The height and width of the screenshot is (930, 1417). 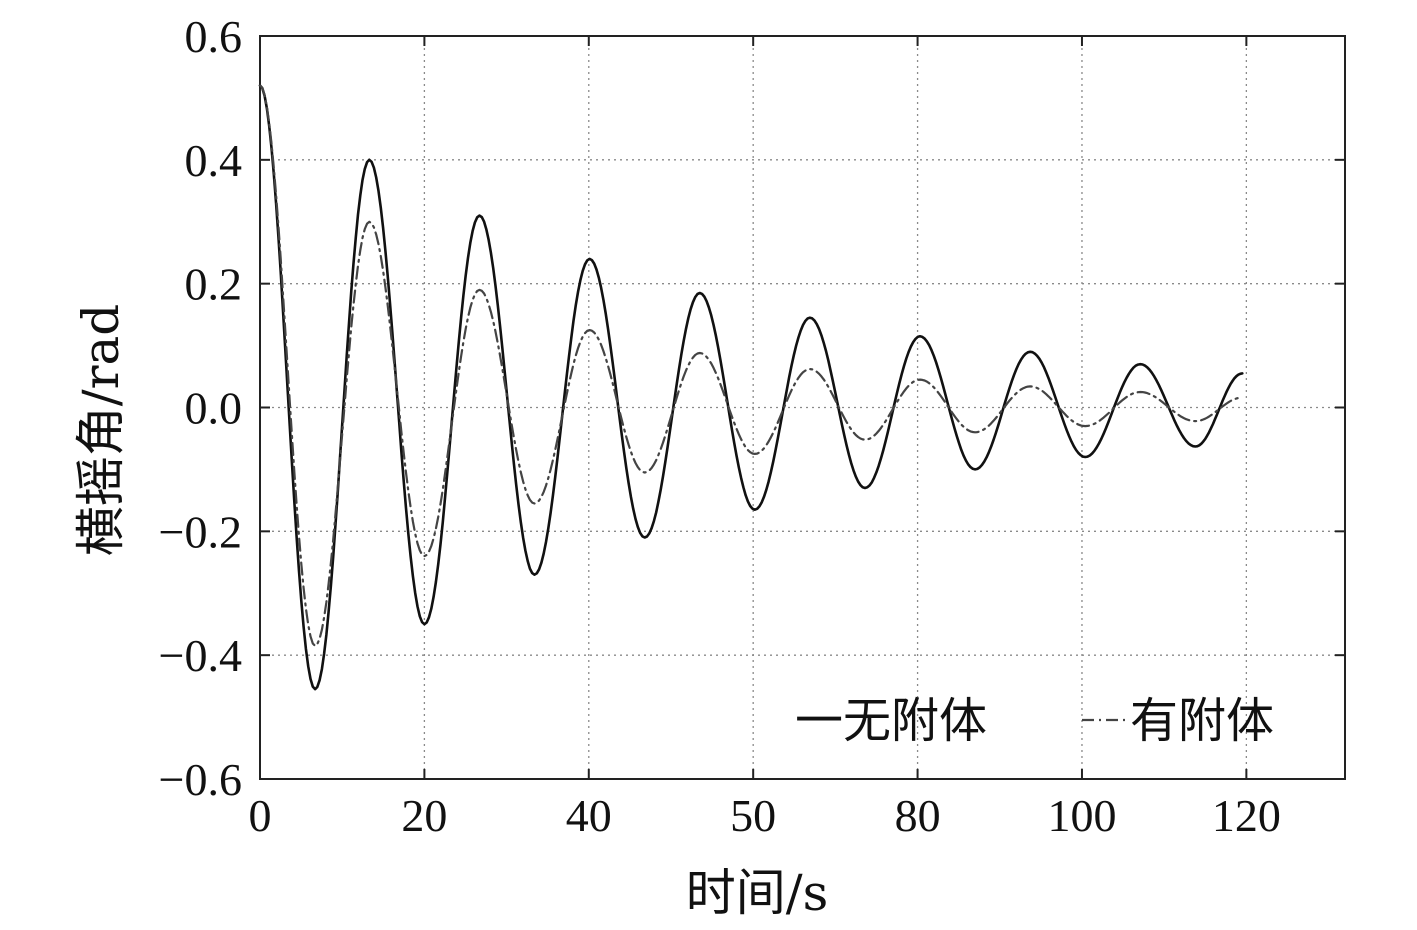 What do you see at coordinates (214, 160) in the screenshot?
I see `y-tick-label: 0.4` at bounding box center [214, 160].